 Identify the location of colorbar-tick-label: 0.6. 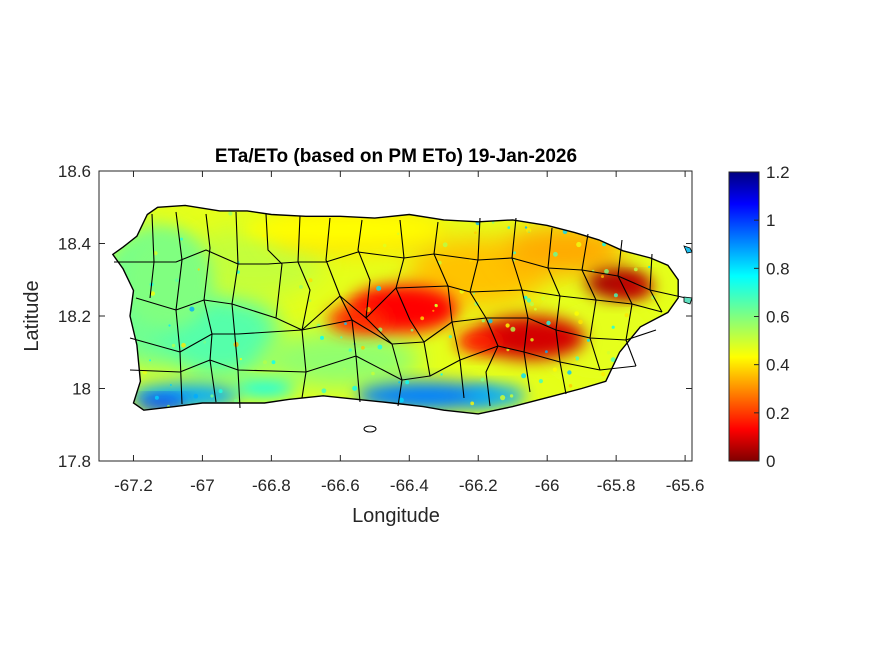
(778, 317).